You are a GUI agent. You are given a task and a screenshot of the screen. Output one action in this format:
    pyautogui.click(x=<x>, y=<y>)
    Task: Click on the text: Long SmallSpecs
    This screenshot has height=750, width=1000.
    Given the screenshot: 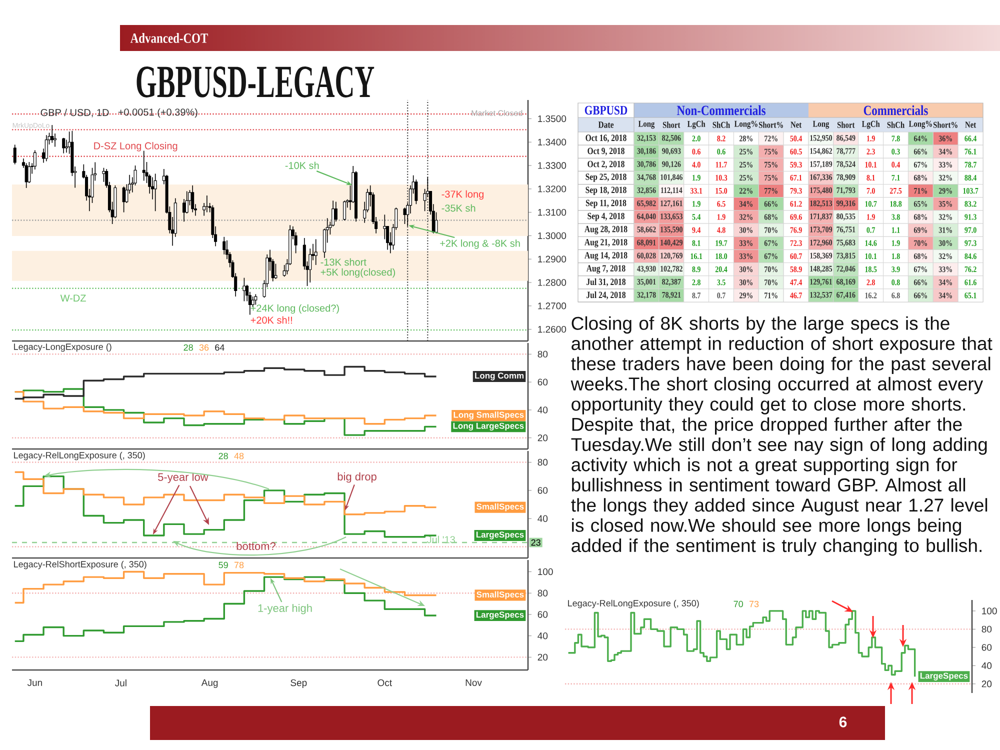 What is the action you would take?
    pyautogui.click(x=489, y=416)
    